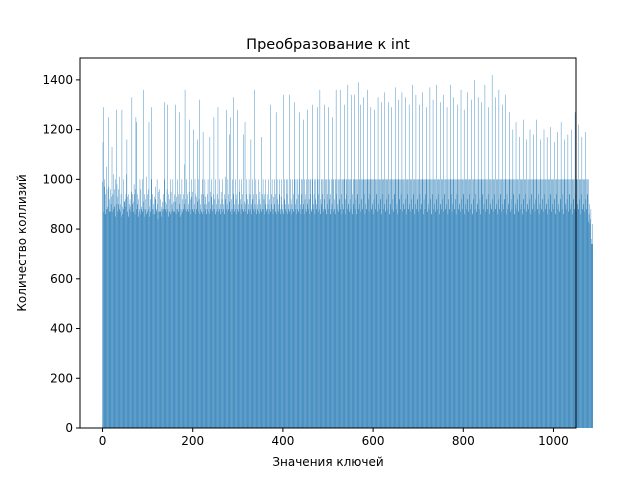 The width and height of the screenshot is (640, 480). I want to click on y-axis-label: Количество коллизий, so click(22, 242).